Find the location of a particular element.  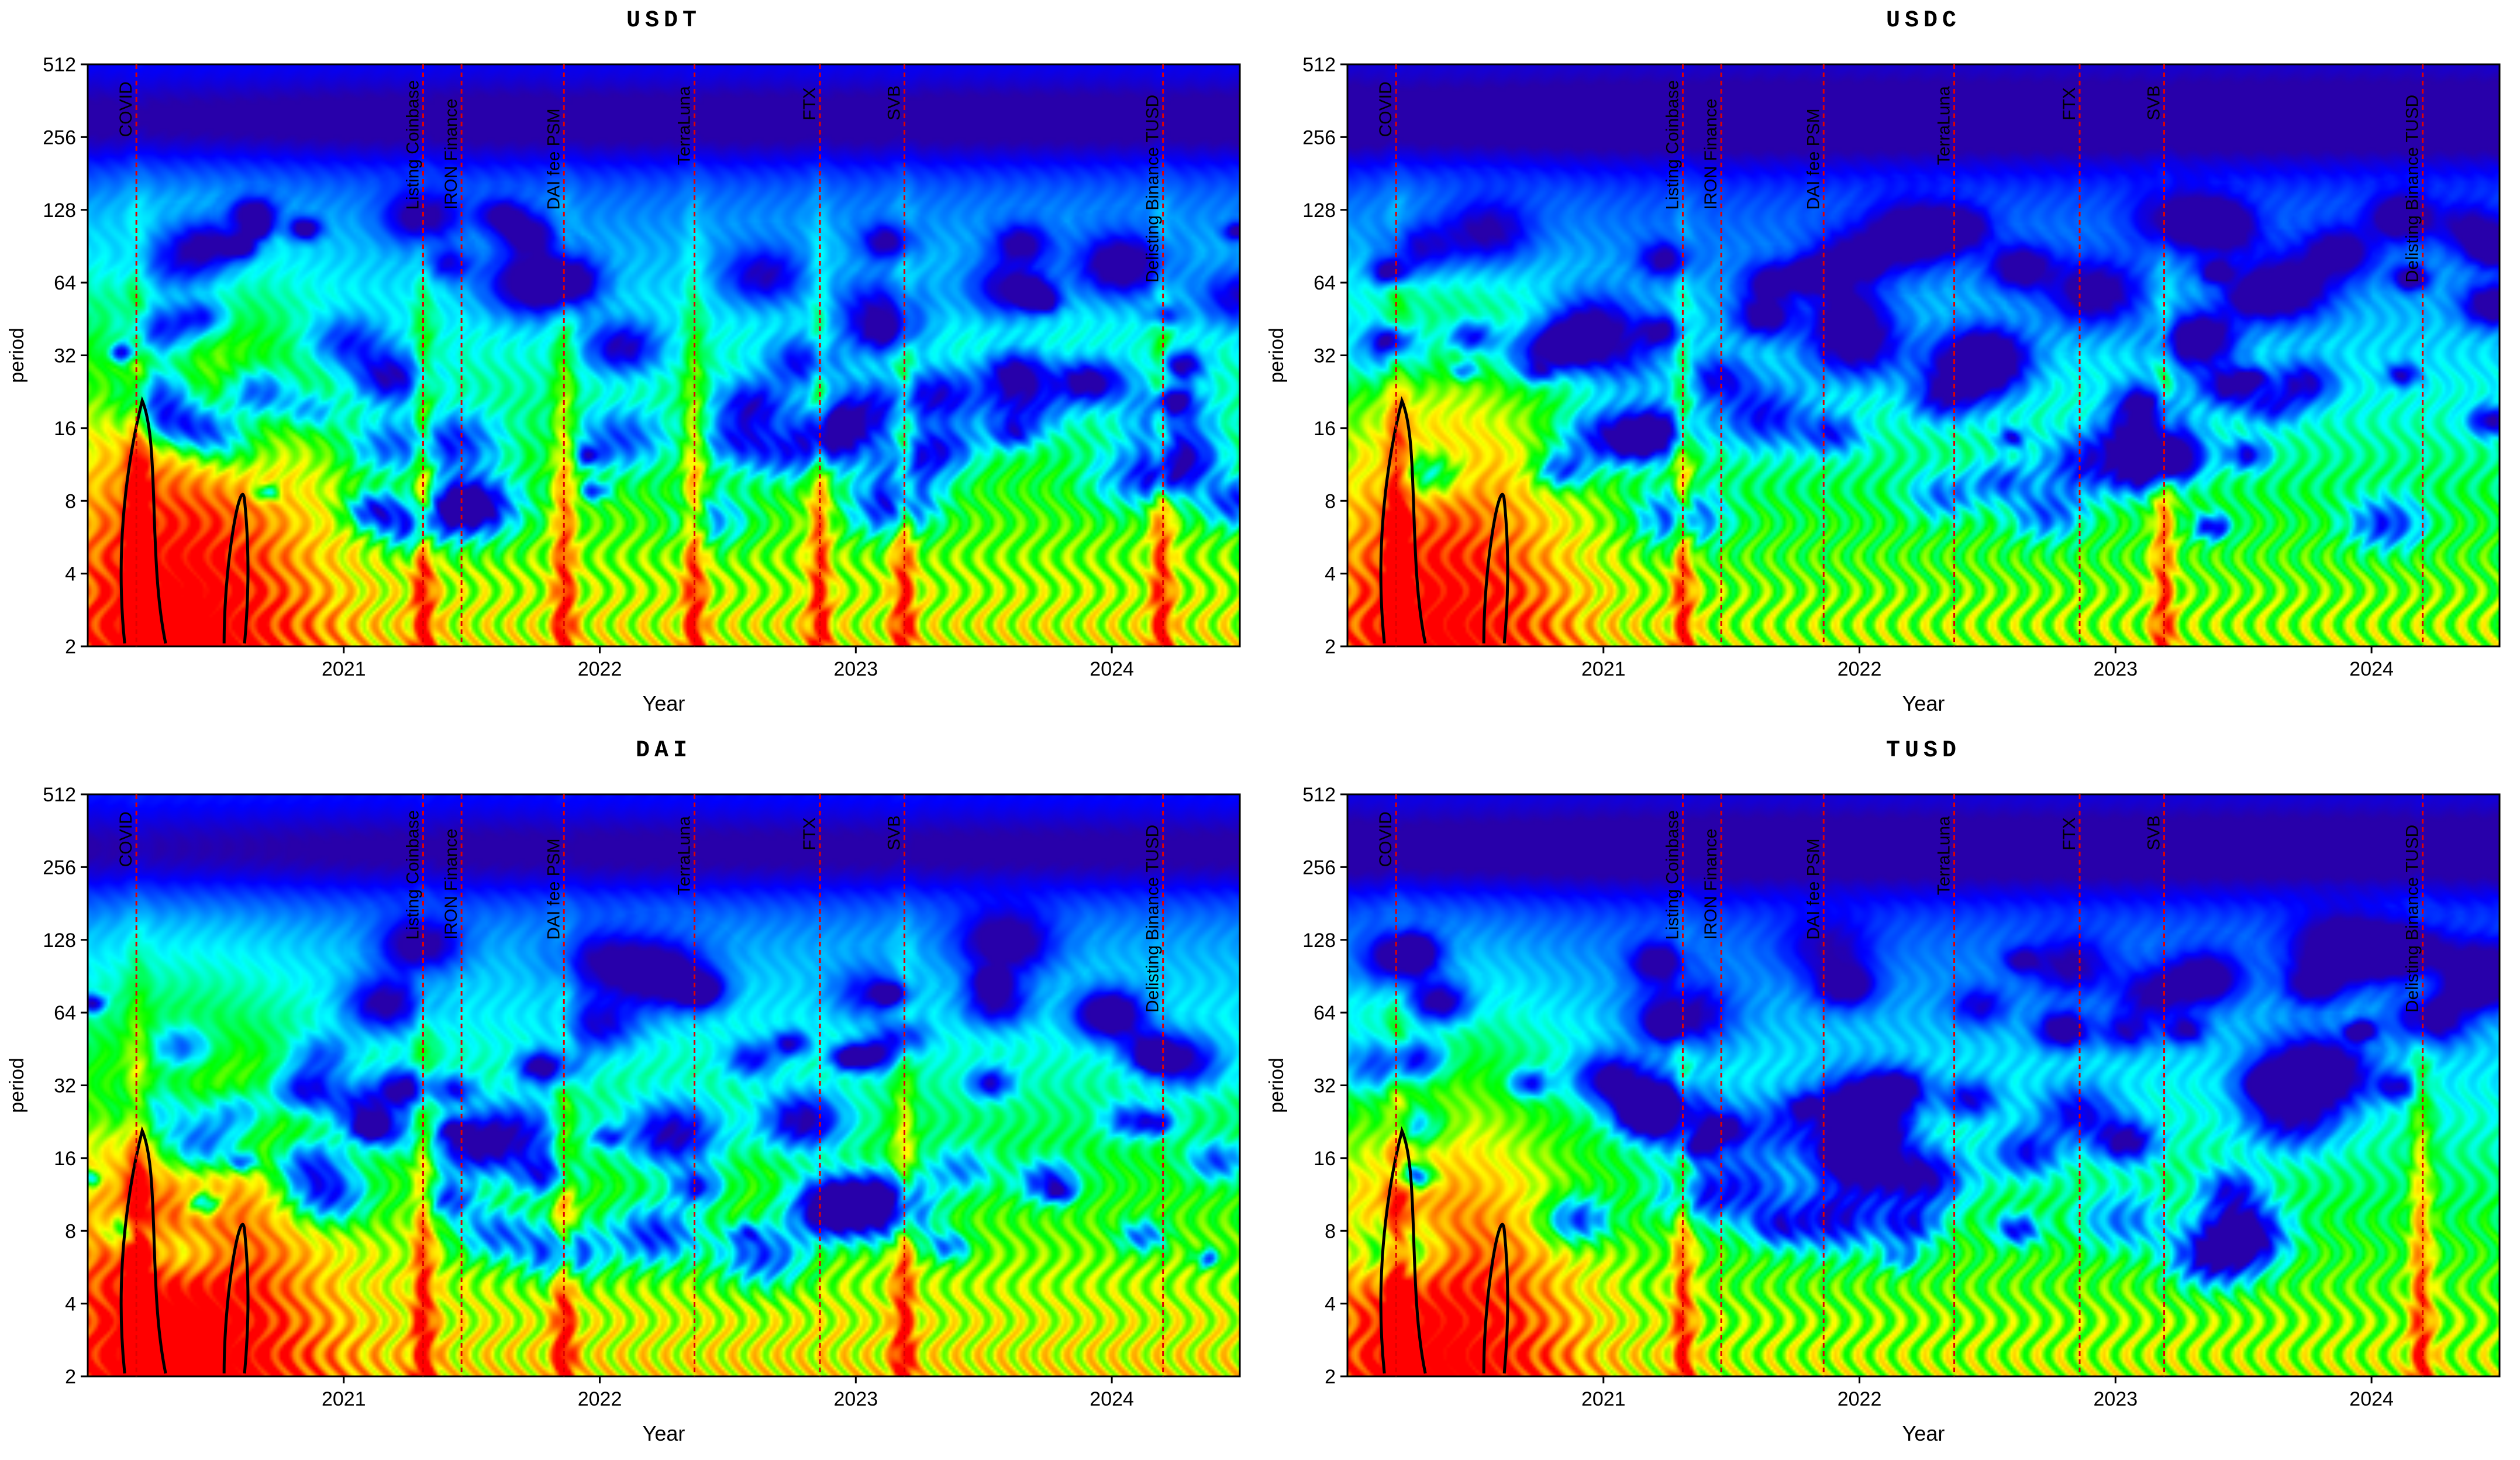

chart-title: USDC is located at coordinates (1924, 21).